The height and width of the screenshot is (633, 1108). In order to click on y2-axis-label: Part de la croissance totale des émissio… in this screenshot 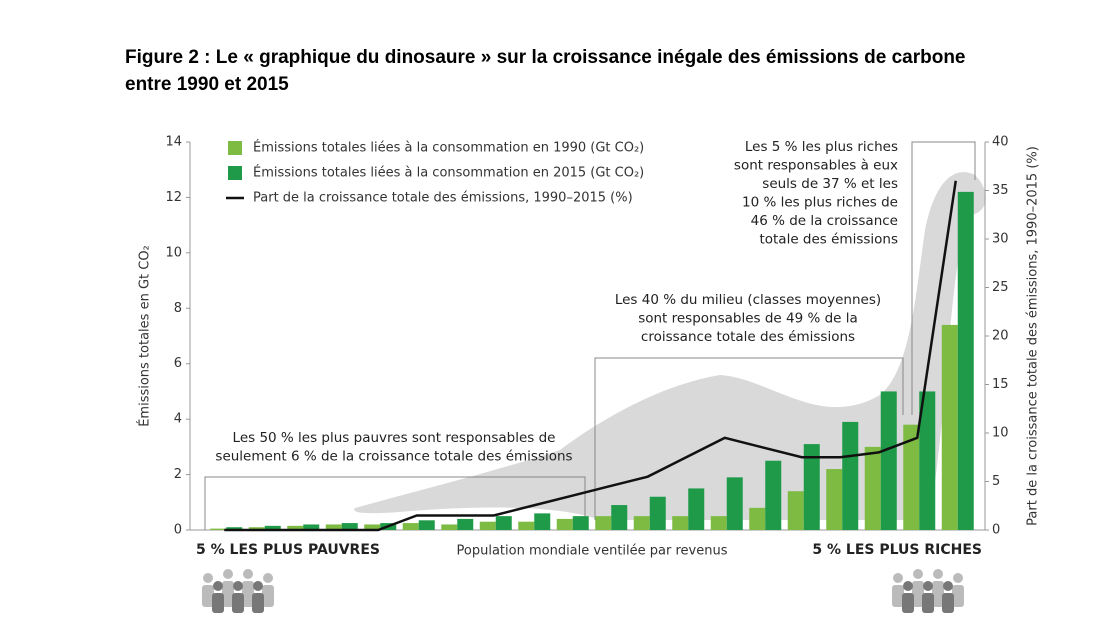, I will do `click(1033, 336)`.